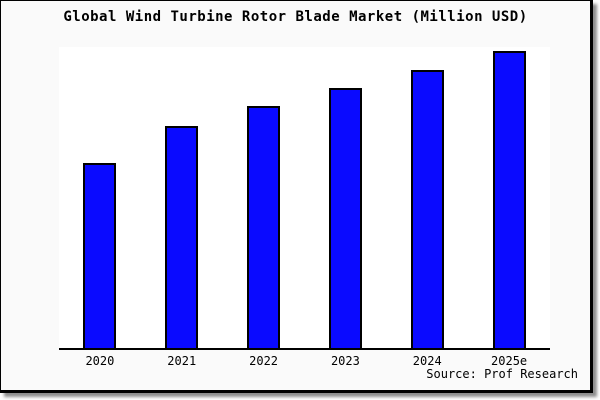 This screenshot has width=600, height=400. Describe the element at coordinates (264, 227) in the screenshot. I see `bar-2022` at that location.